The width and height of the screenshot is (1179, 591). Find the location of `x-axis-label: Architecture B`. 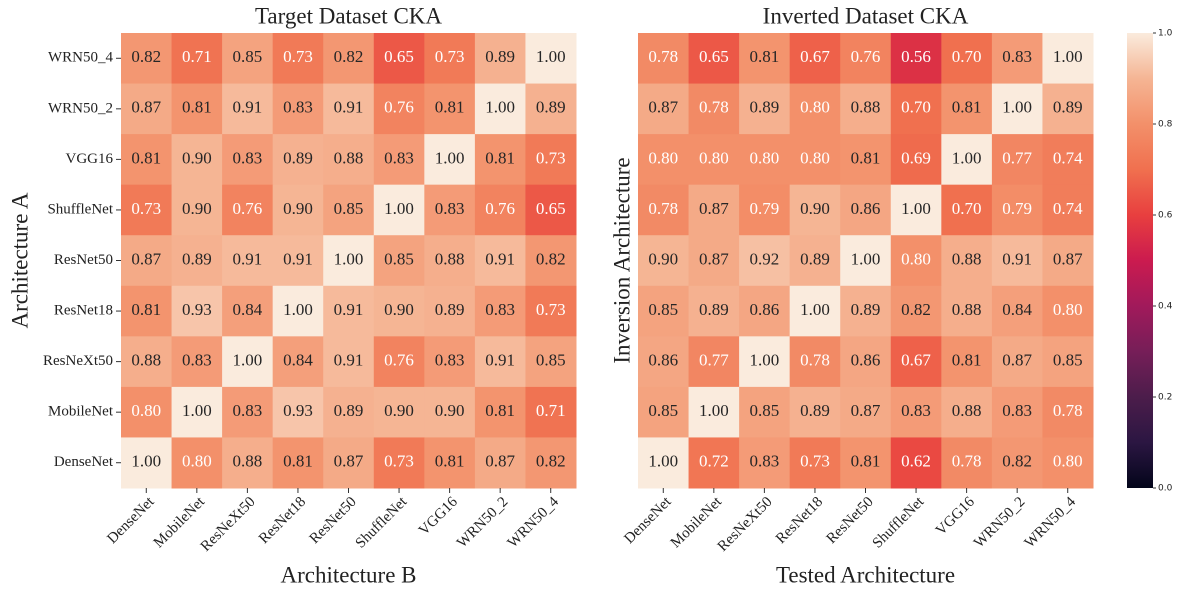

x-axis-label: Architecture B is located at coordinates (348, 574).